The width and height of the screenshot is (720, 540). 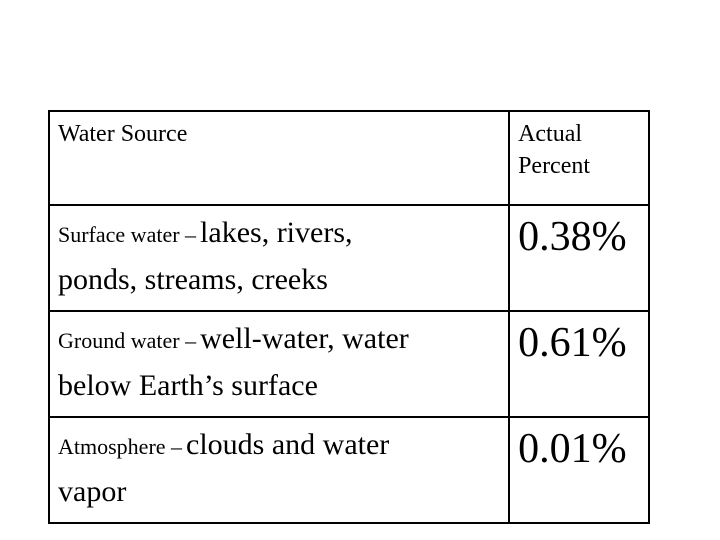 I want to click on header-percent-line2: Percent, so click(x=554, y=166).